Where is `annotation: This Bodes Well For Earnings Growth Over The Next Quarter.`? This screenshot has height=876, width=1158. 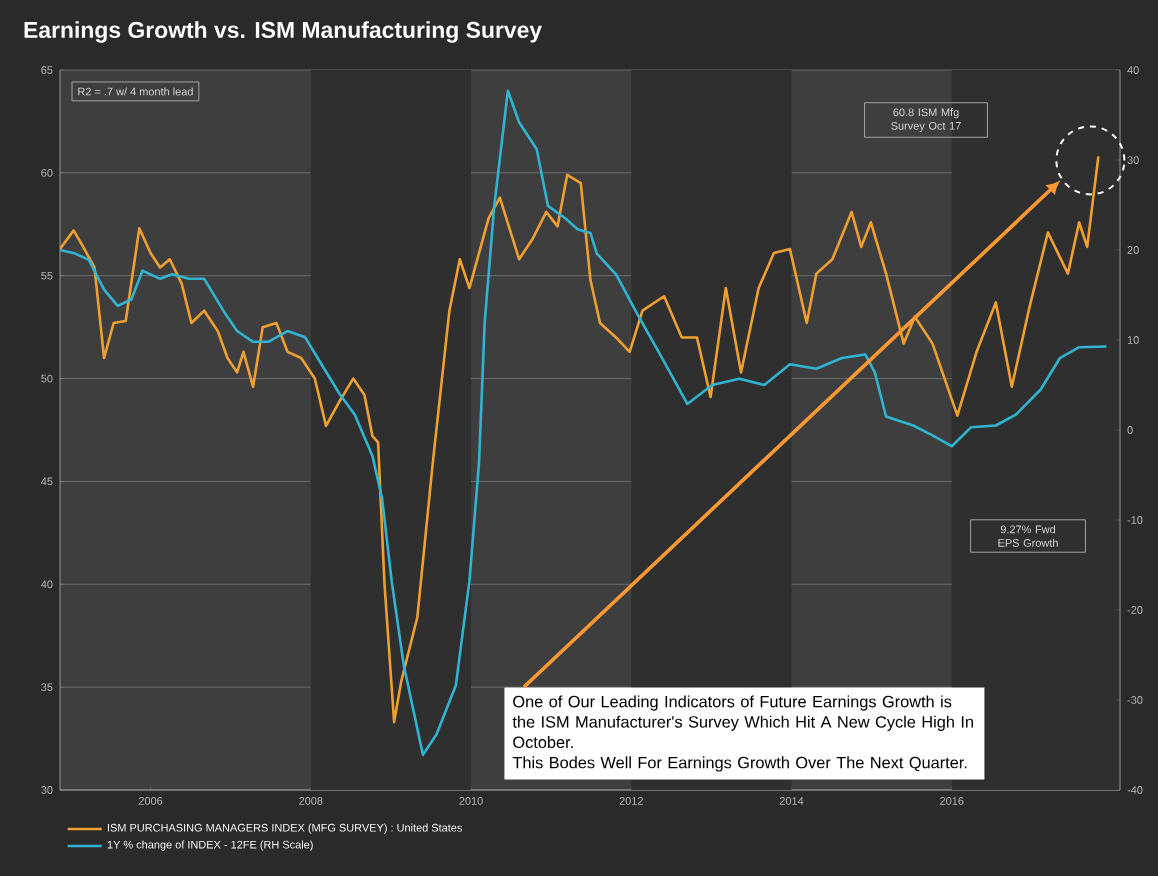 annotation: This Bodes Well For Earnings Growth Over The Next Quarter. is located at coordinates (739, 764).